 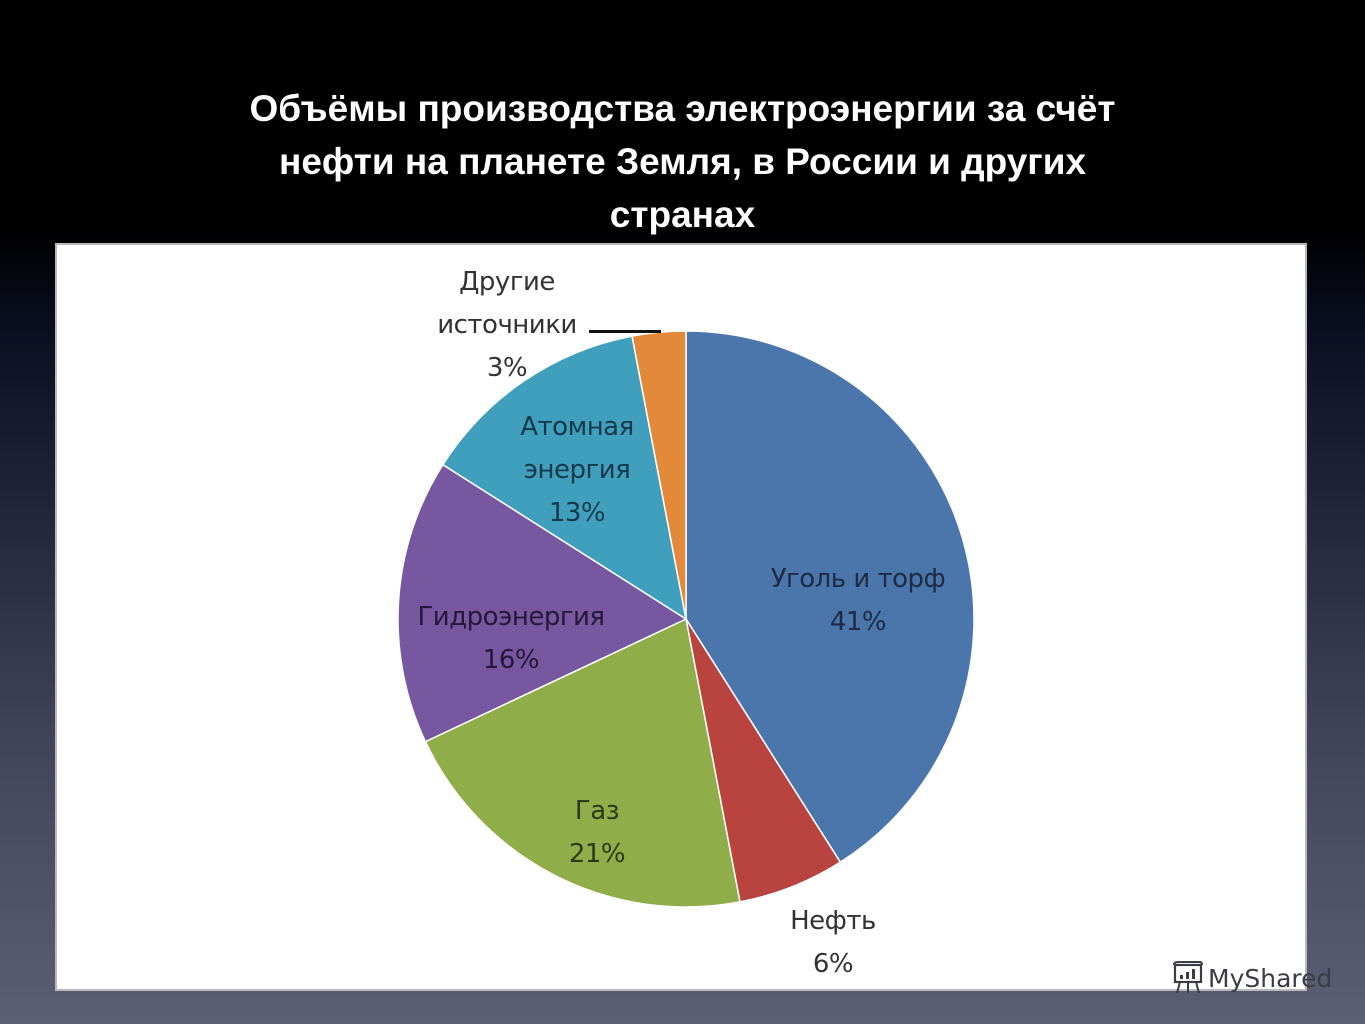 What do you see at coordinates (597, 854) in the screenshot?
I see `label-gas-value: 21%` at bounding box center [597, 854].